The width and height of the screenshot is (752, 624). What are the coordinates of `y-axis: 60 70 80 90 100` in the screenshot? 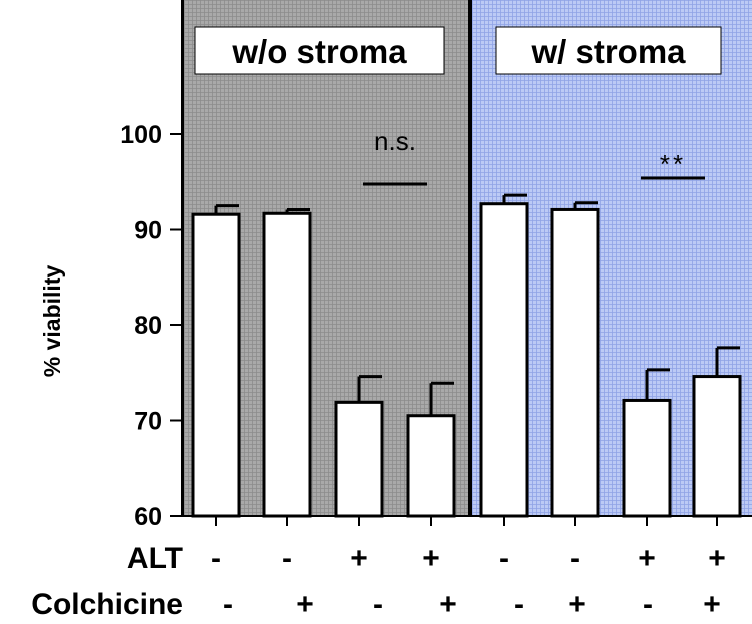 It's located at (151, 326).